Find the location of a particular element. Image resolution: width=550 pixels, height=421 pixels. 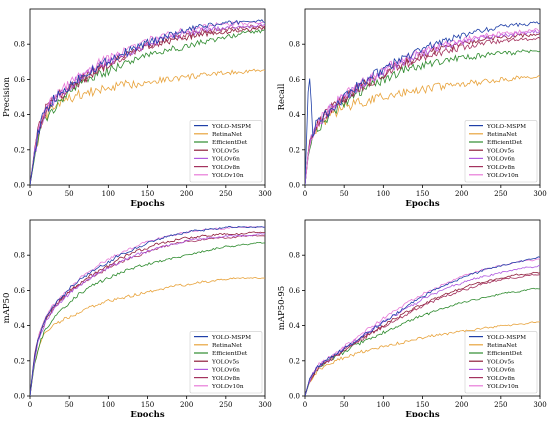

y-axis-label: mAP50 is located at coordinates (7, 308).